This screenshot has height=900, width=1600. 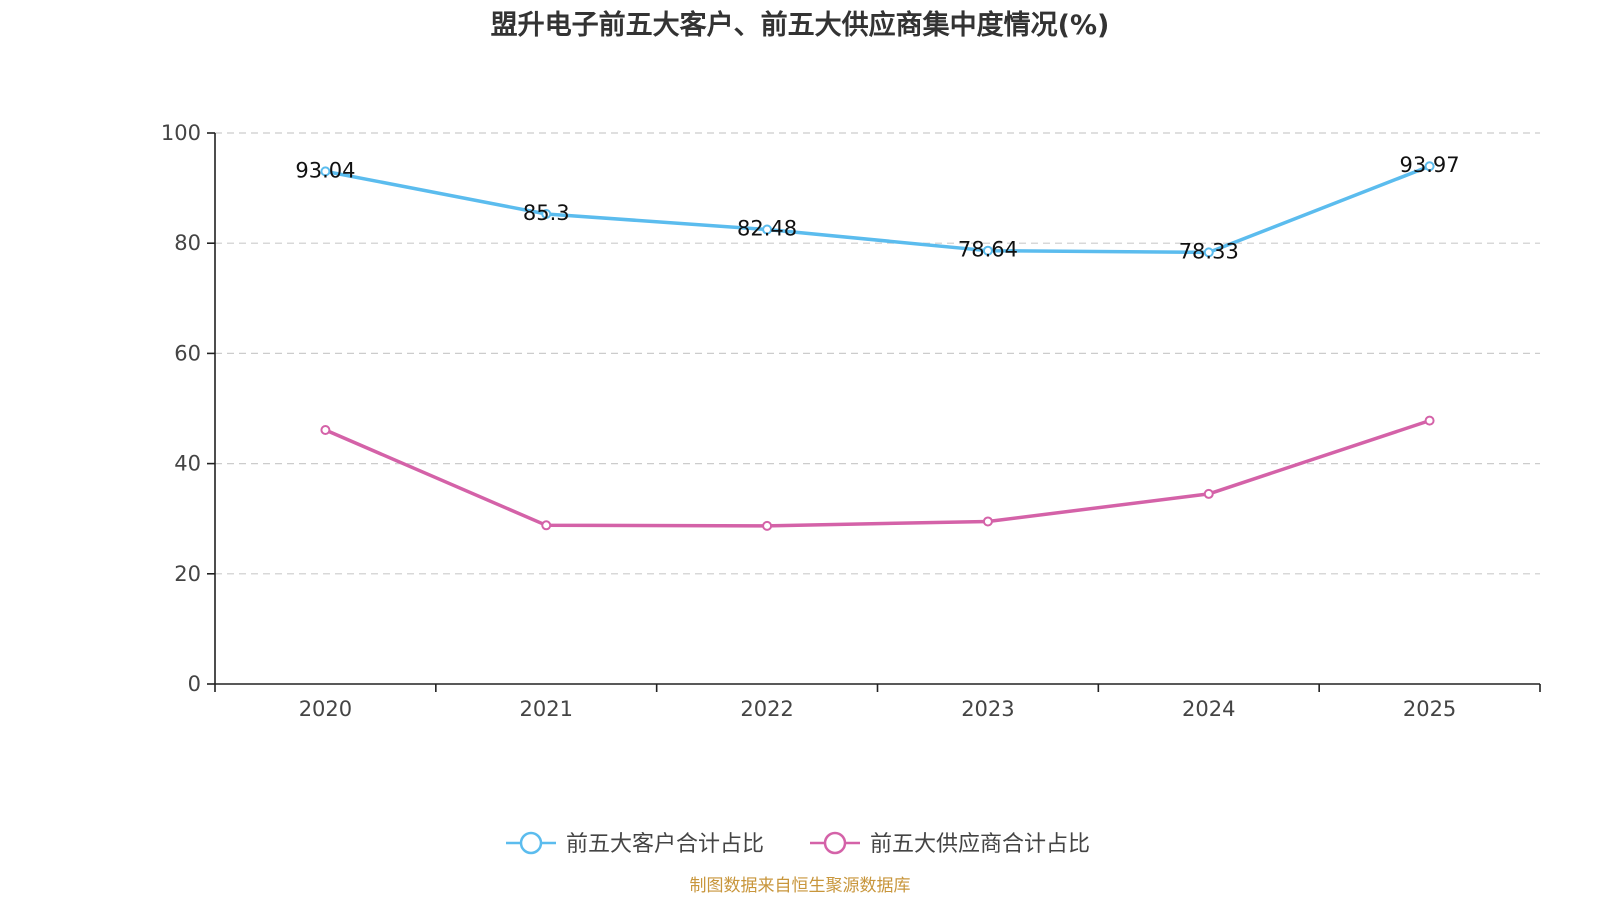 What do you see at coordinates (325, 709) in the screenshot?
I see `x-tick-label: 2020` at bounding box center [325, 709].